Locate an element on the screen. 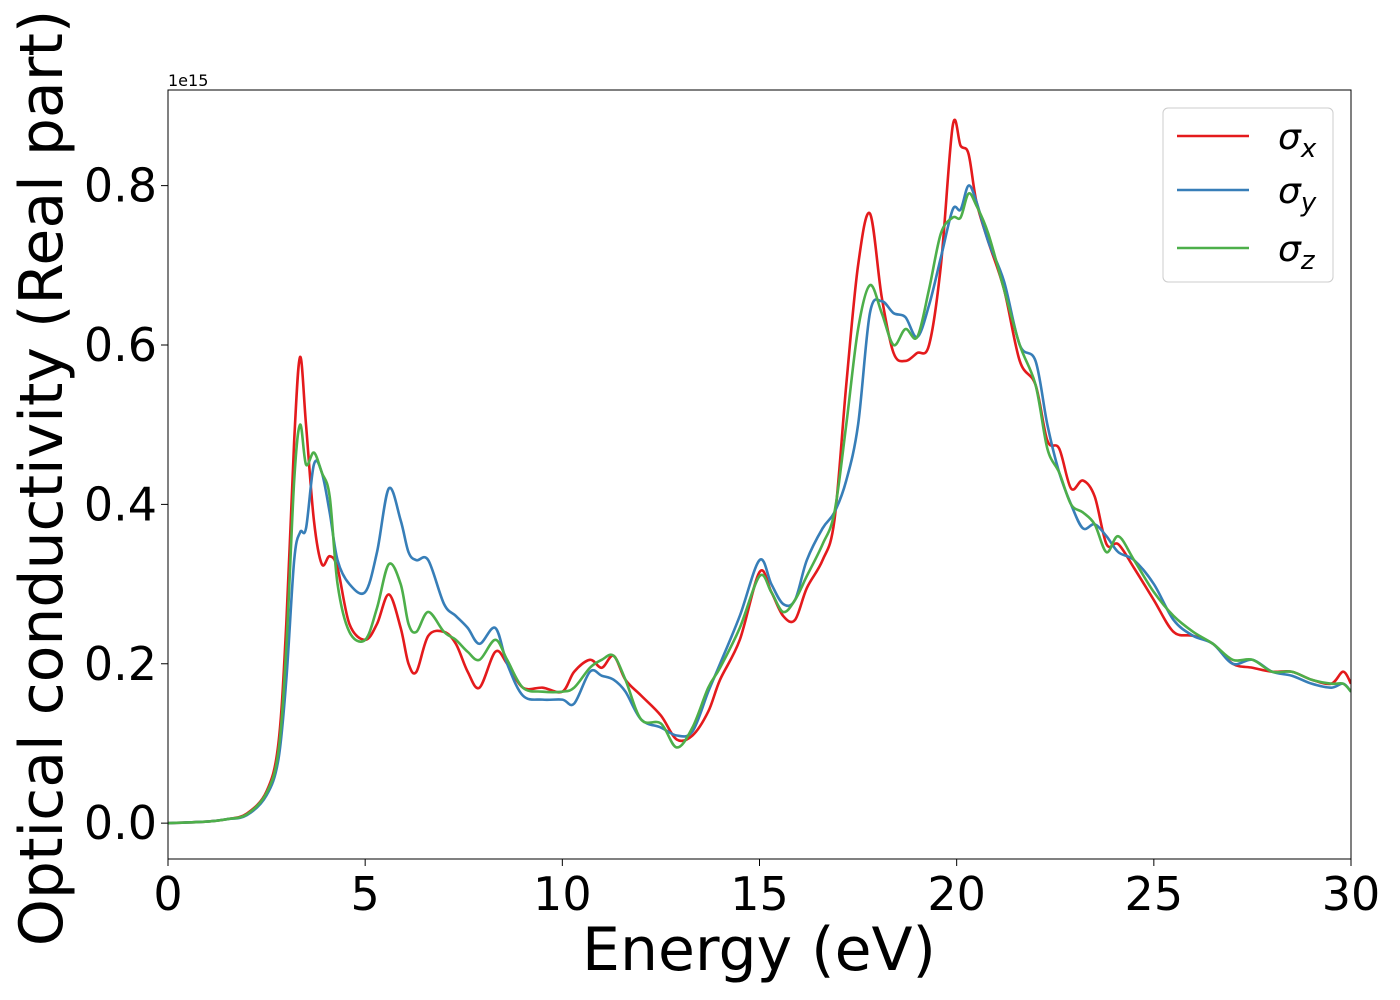 This screenshot has height=1000, width=1400. legend-entries: σx σy σz is located at coordinates (1247, 196).